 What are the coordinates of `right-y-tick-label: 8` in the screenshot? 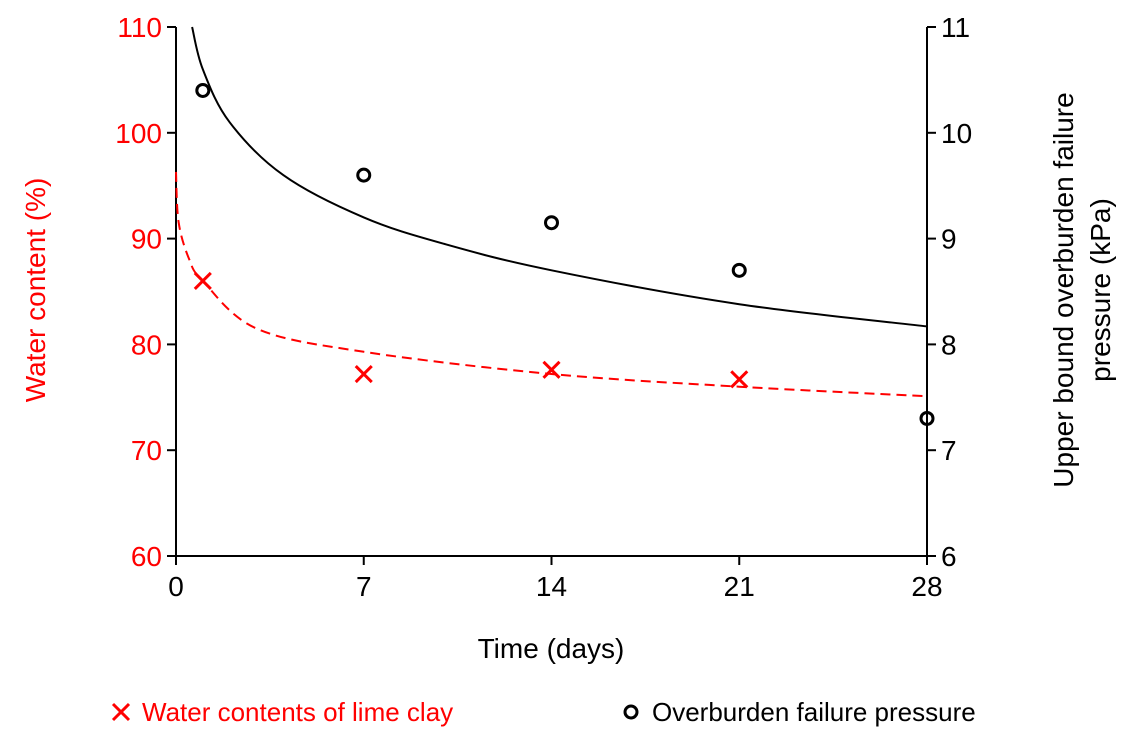 It's located at (949, 344).